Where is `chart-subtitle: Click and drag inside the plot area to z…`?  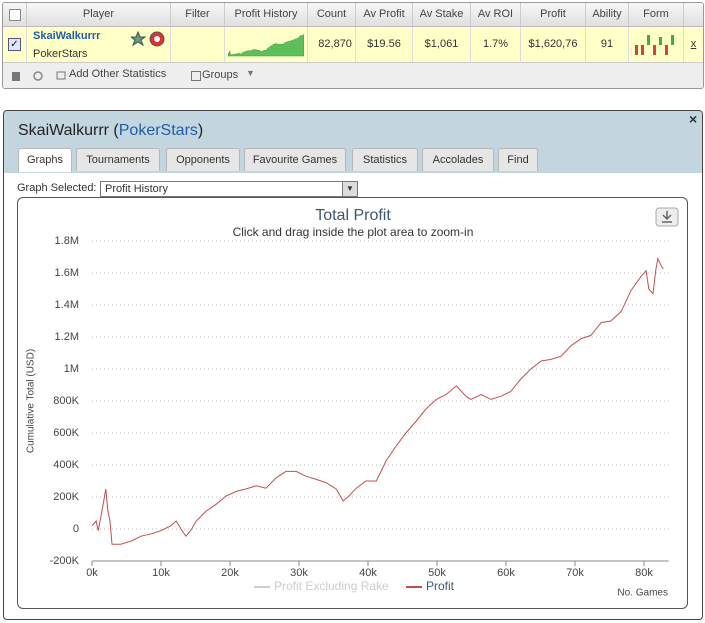
chart-subtitle: Click and drag inside the plot area to z… is located at coordinates (353, 232).